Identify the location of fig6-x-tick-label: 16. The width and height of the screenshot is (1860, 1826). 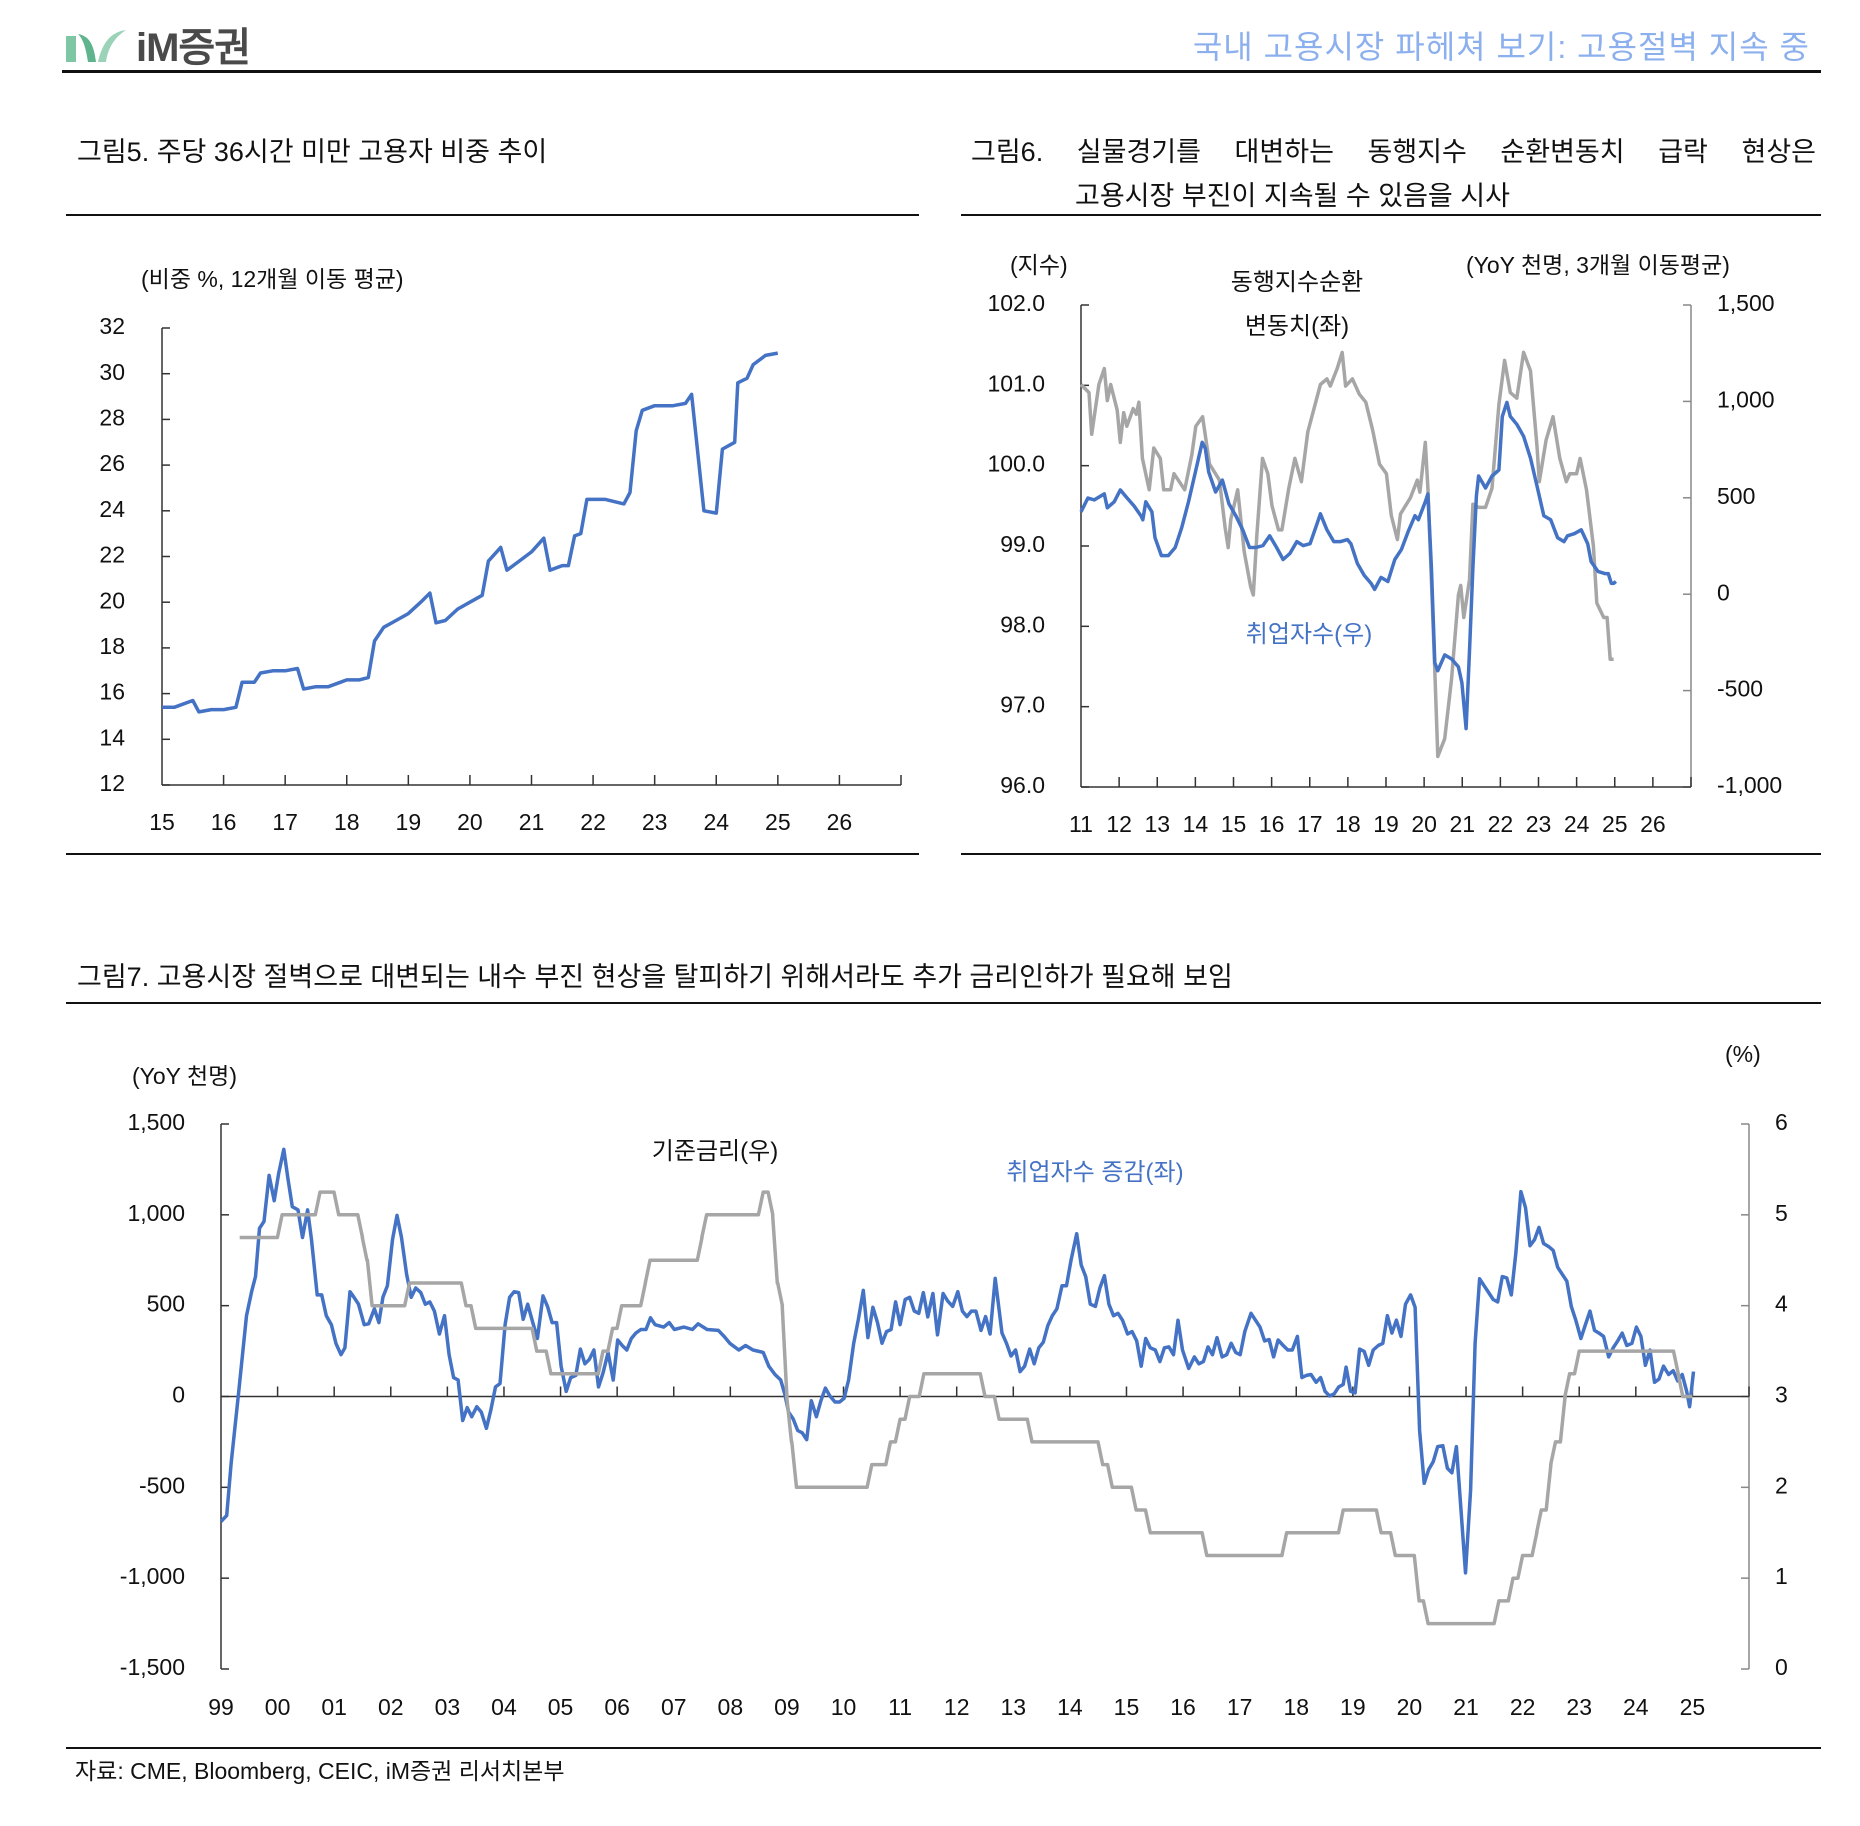
(1272, 824).